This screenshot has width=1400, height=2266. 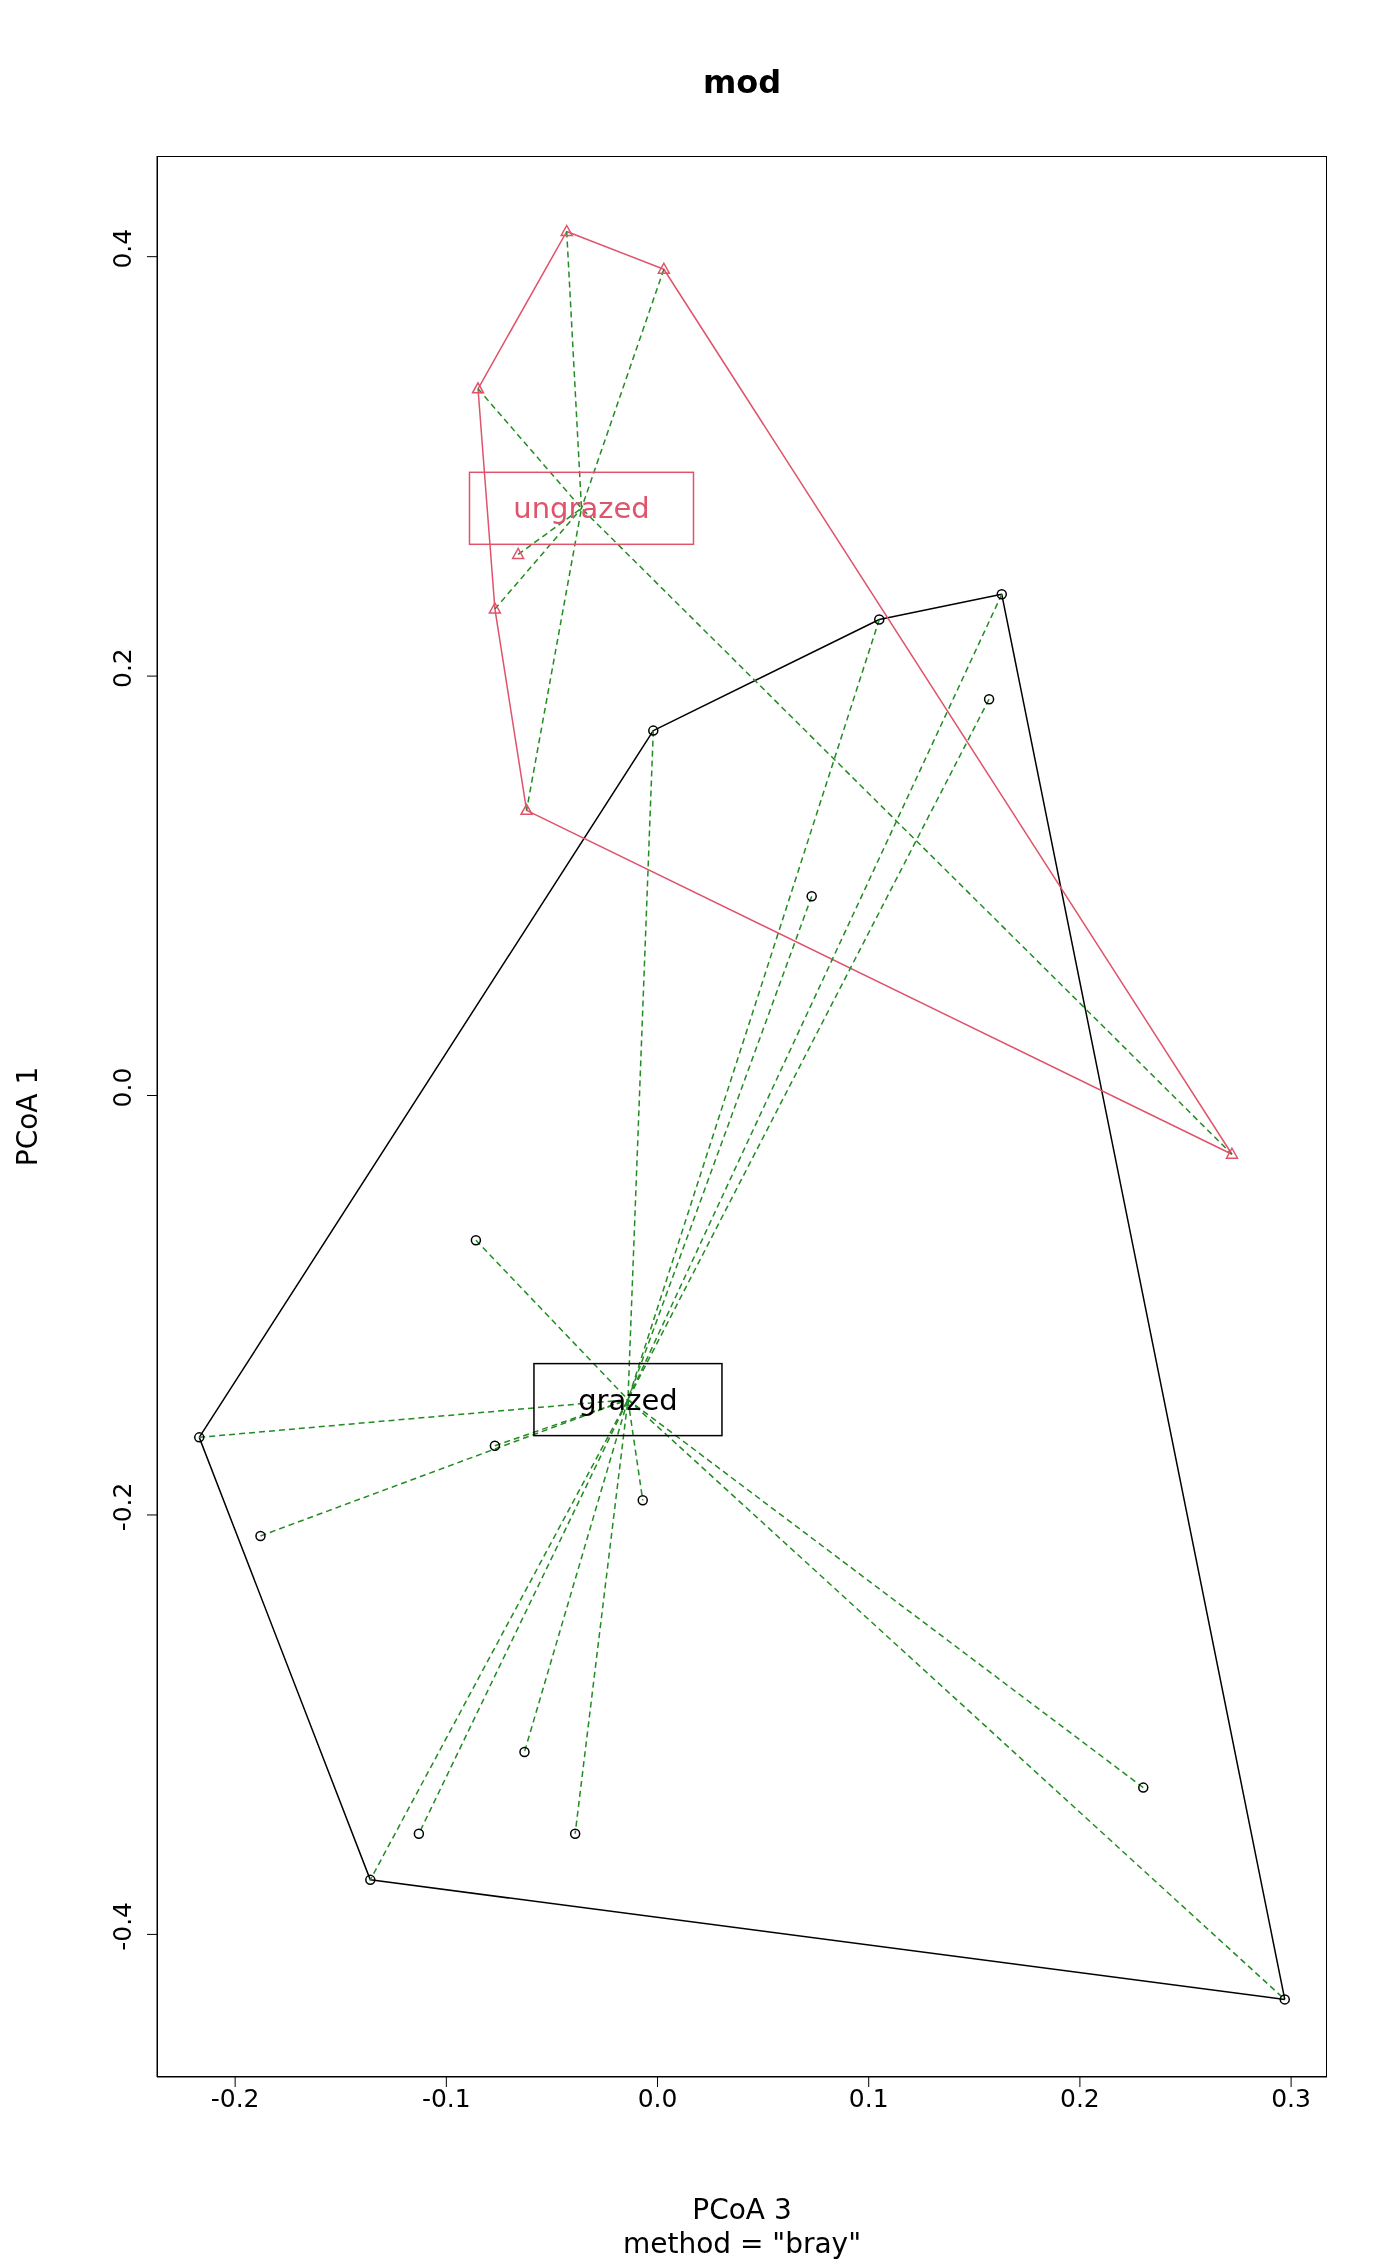 I want to click on chart-title: mod, so click(x=742, y=82).